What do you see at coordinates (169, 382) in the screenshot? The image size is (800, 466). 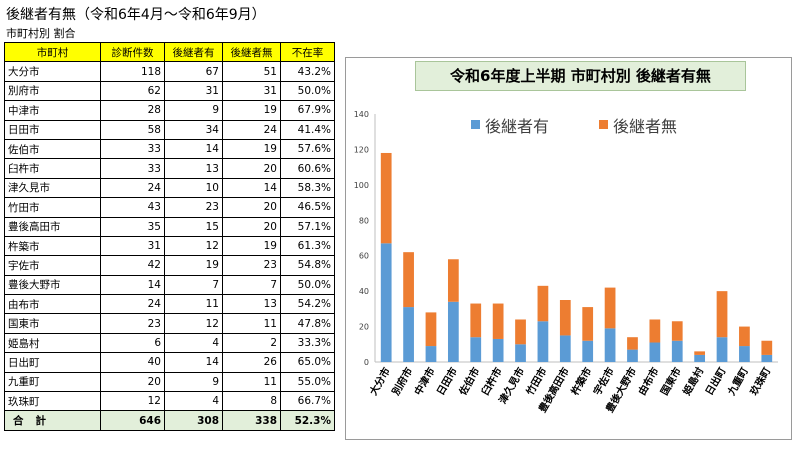 I see `table-row: 九重町 20 9 11 55.0%` at bounding box center [169, 382].